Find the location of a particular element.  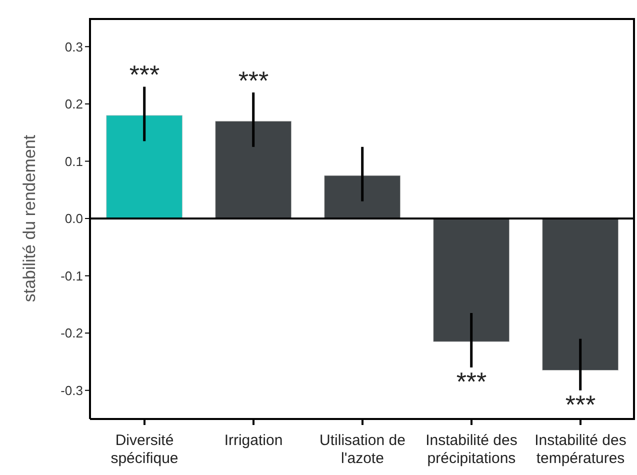

y-tick-label: 0.1 is located at coordinates (73, 161).